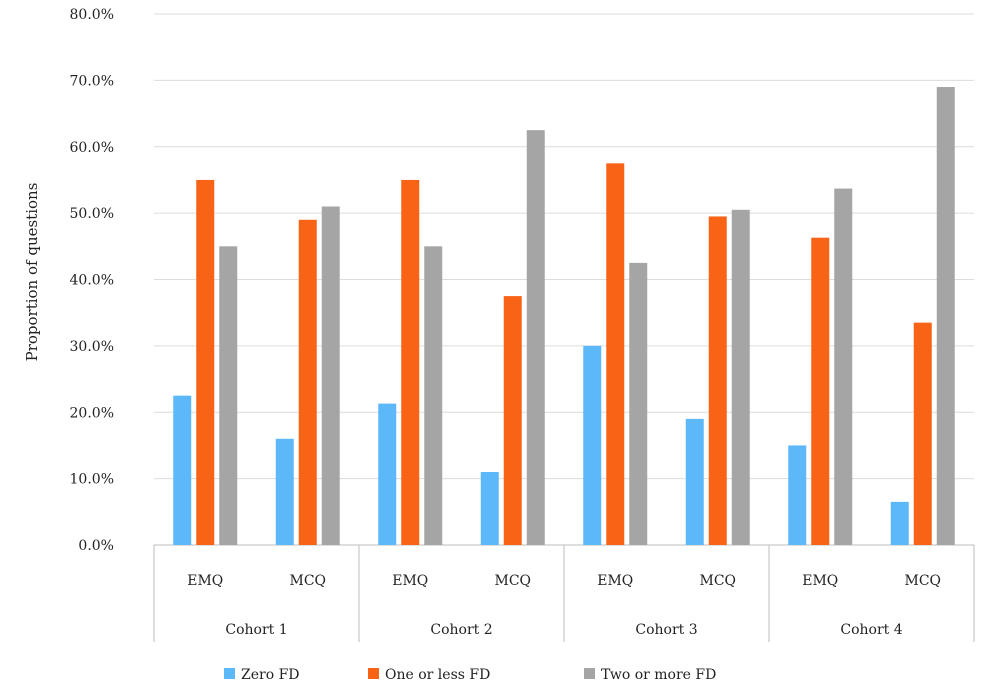  What do you see at coordinates (437, 675) in the screenshot?
I see `legend-label: One or less FD` at bounding box center [437, 675].